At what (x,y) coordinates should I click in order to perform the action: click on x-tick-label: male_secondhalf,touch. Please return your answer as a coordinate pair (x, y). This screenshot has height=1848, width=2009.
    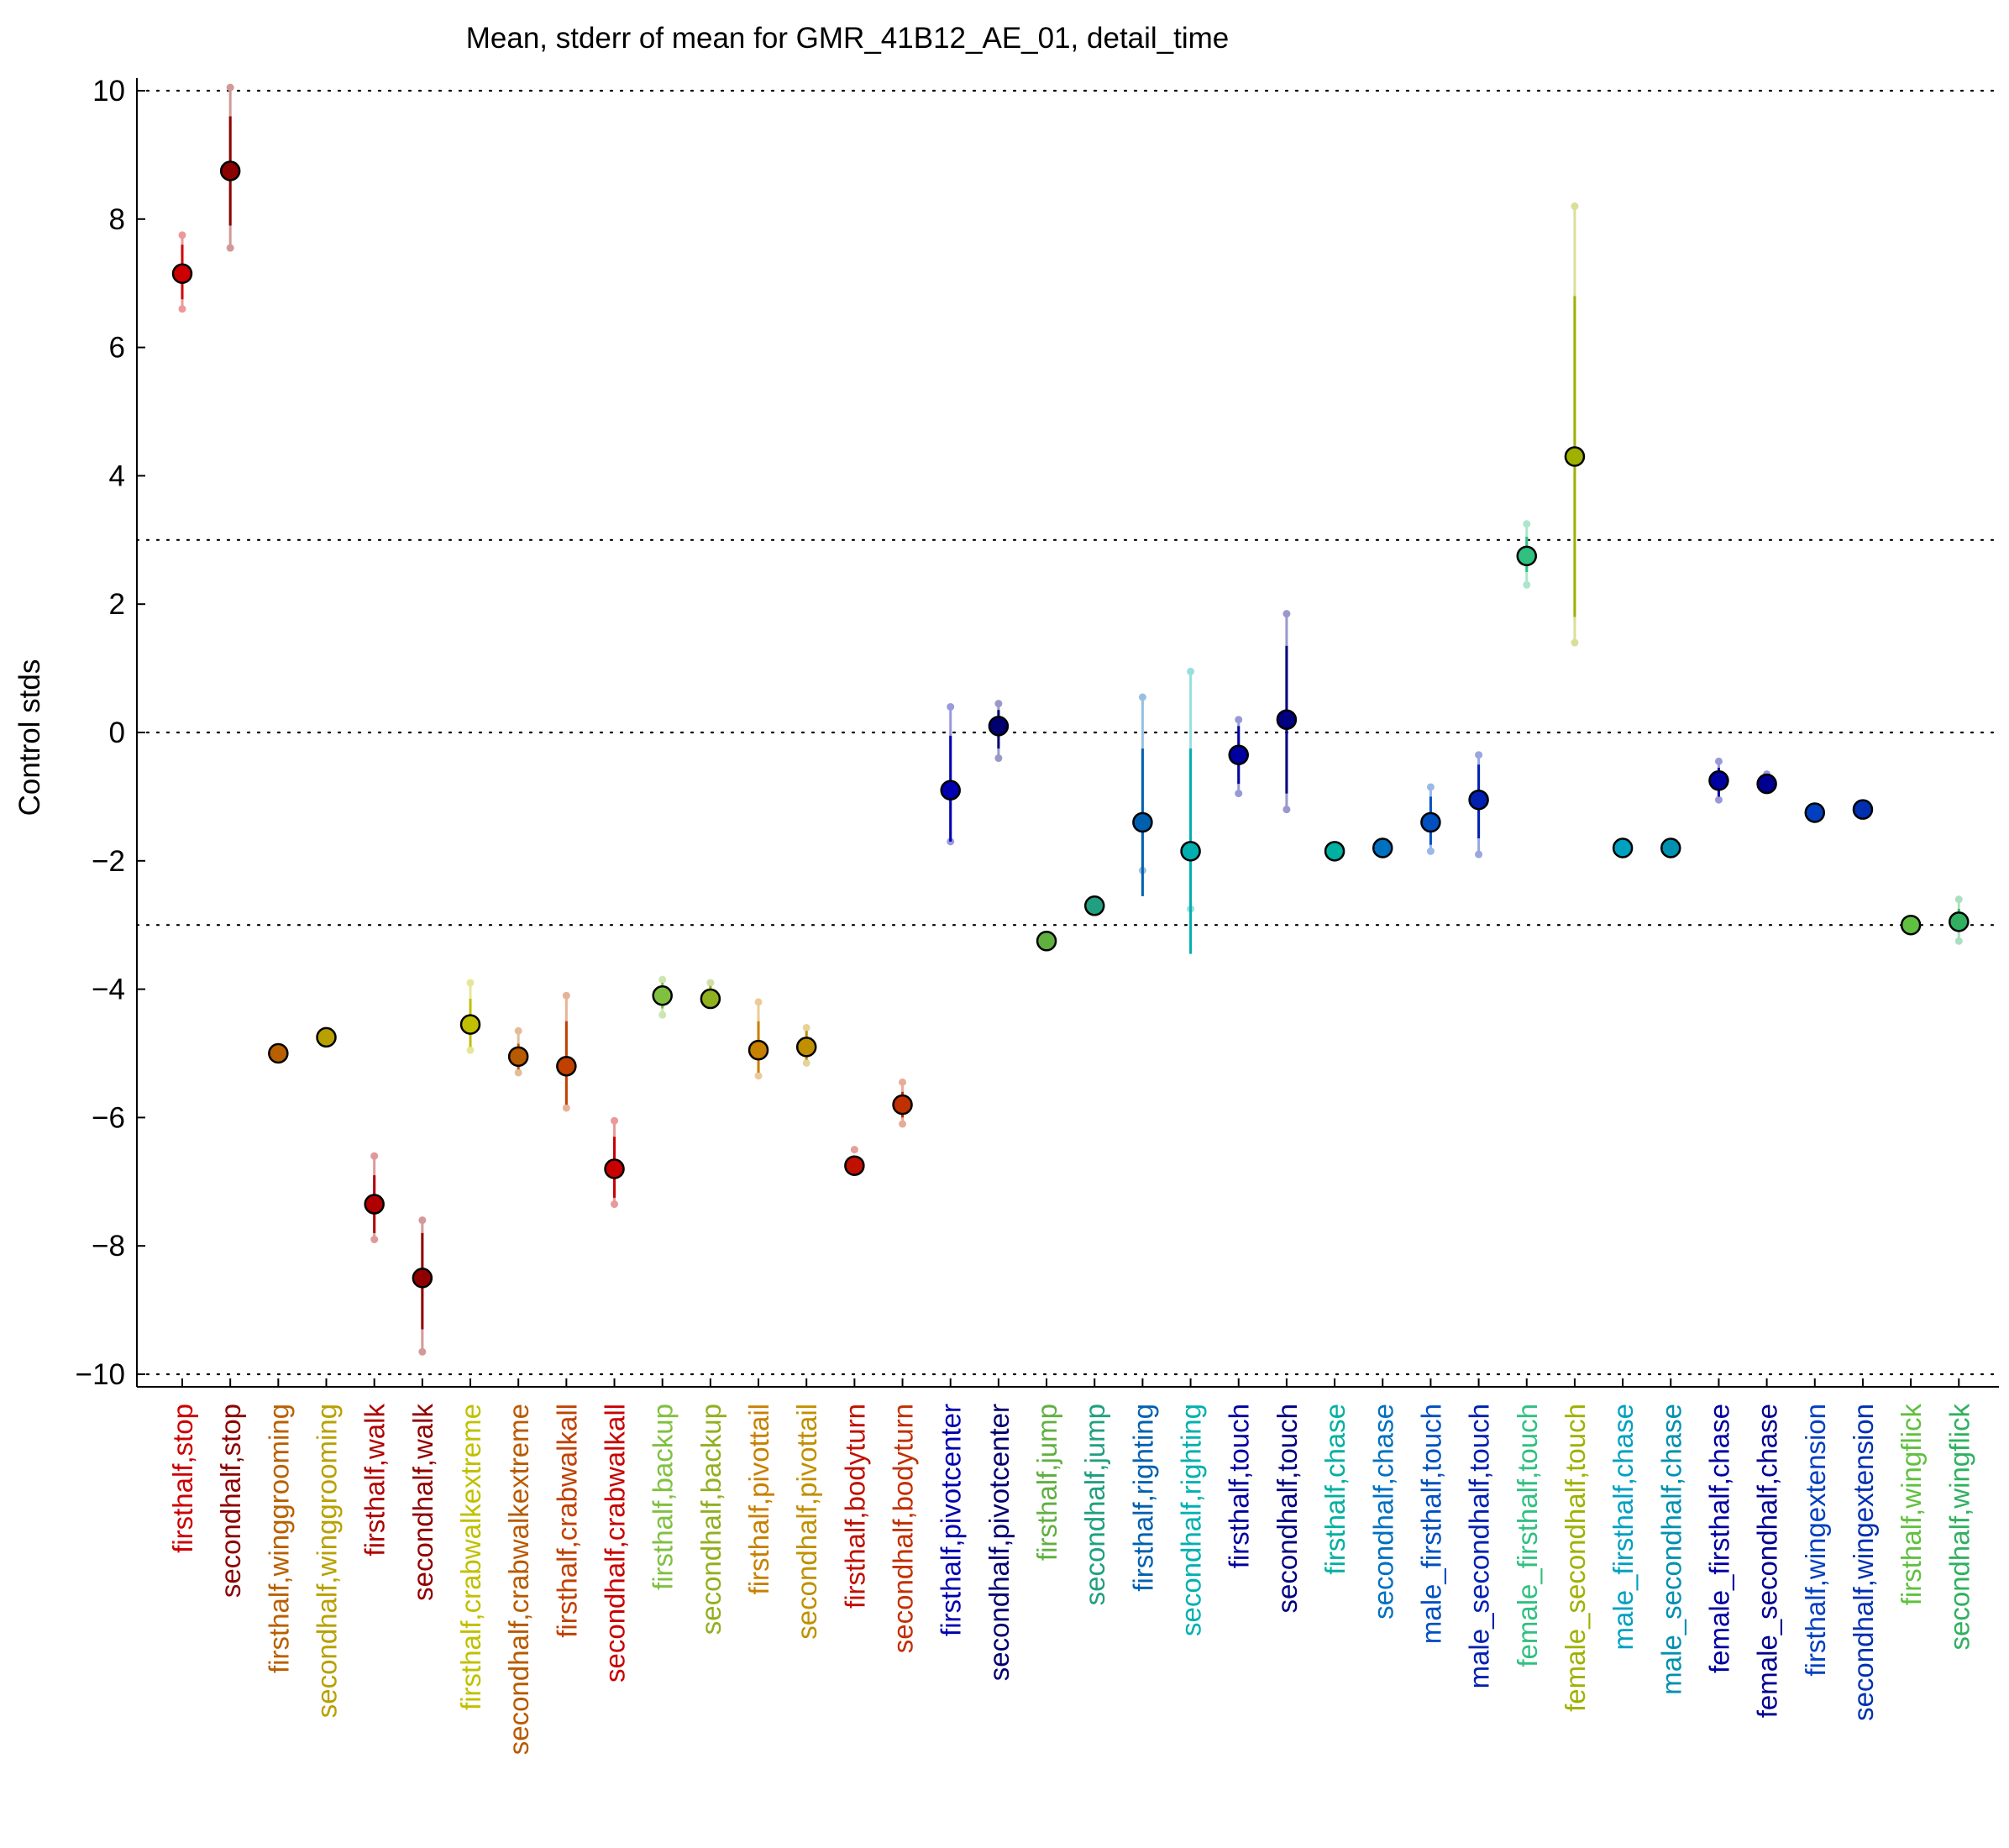
    Looking at the image, I should click on (1479, 1546).